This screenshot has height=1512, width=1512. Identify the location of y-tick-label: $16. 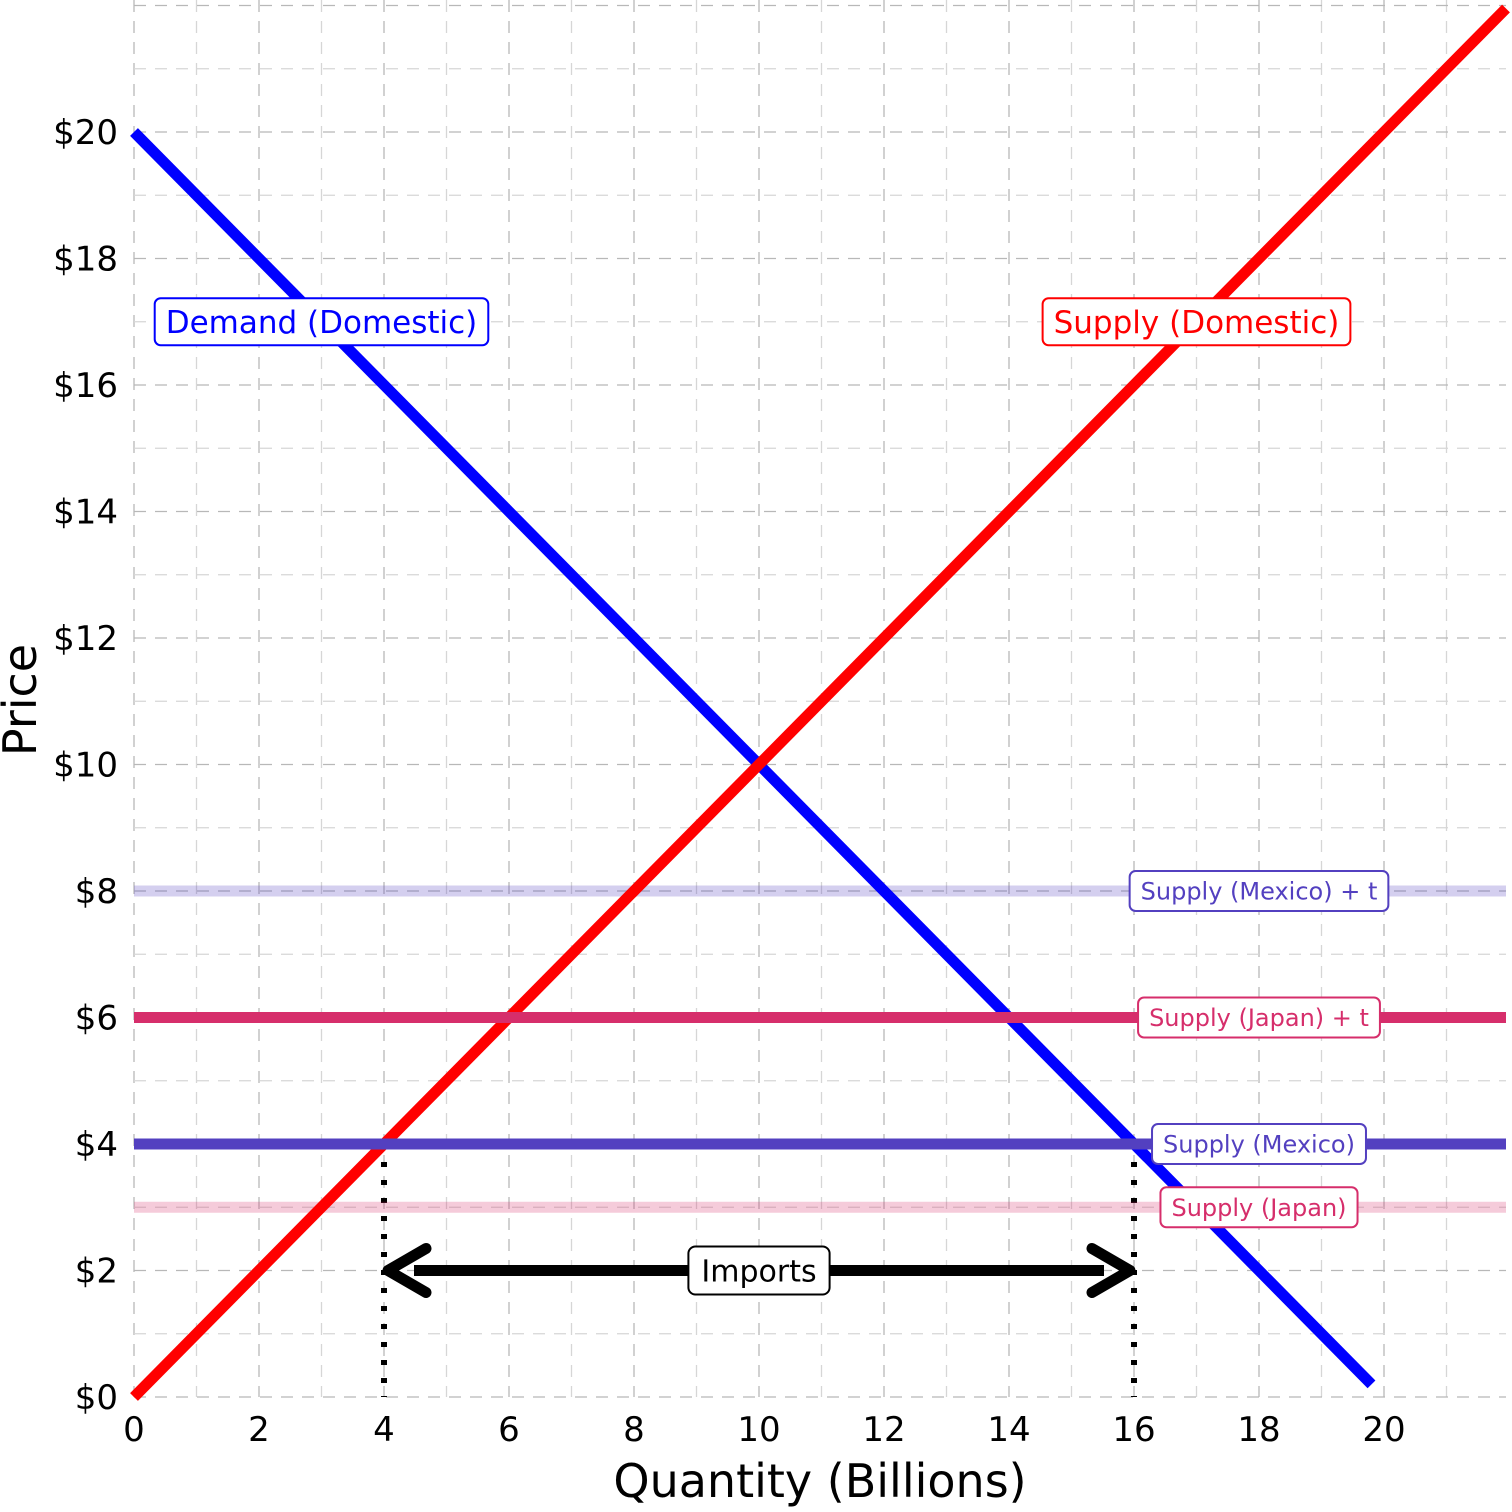
(85, 386).